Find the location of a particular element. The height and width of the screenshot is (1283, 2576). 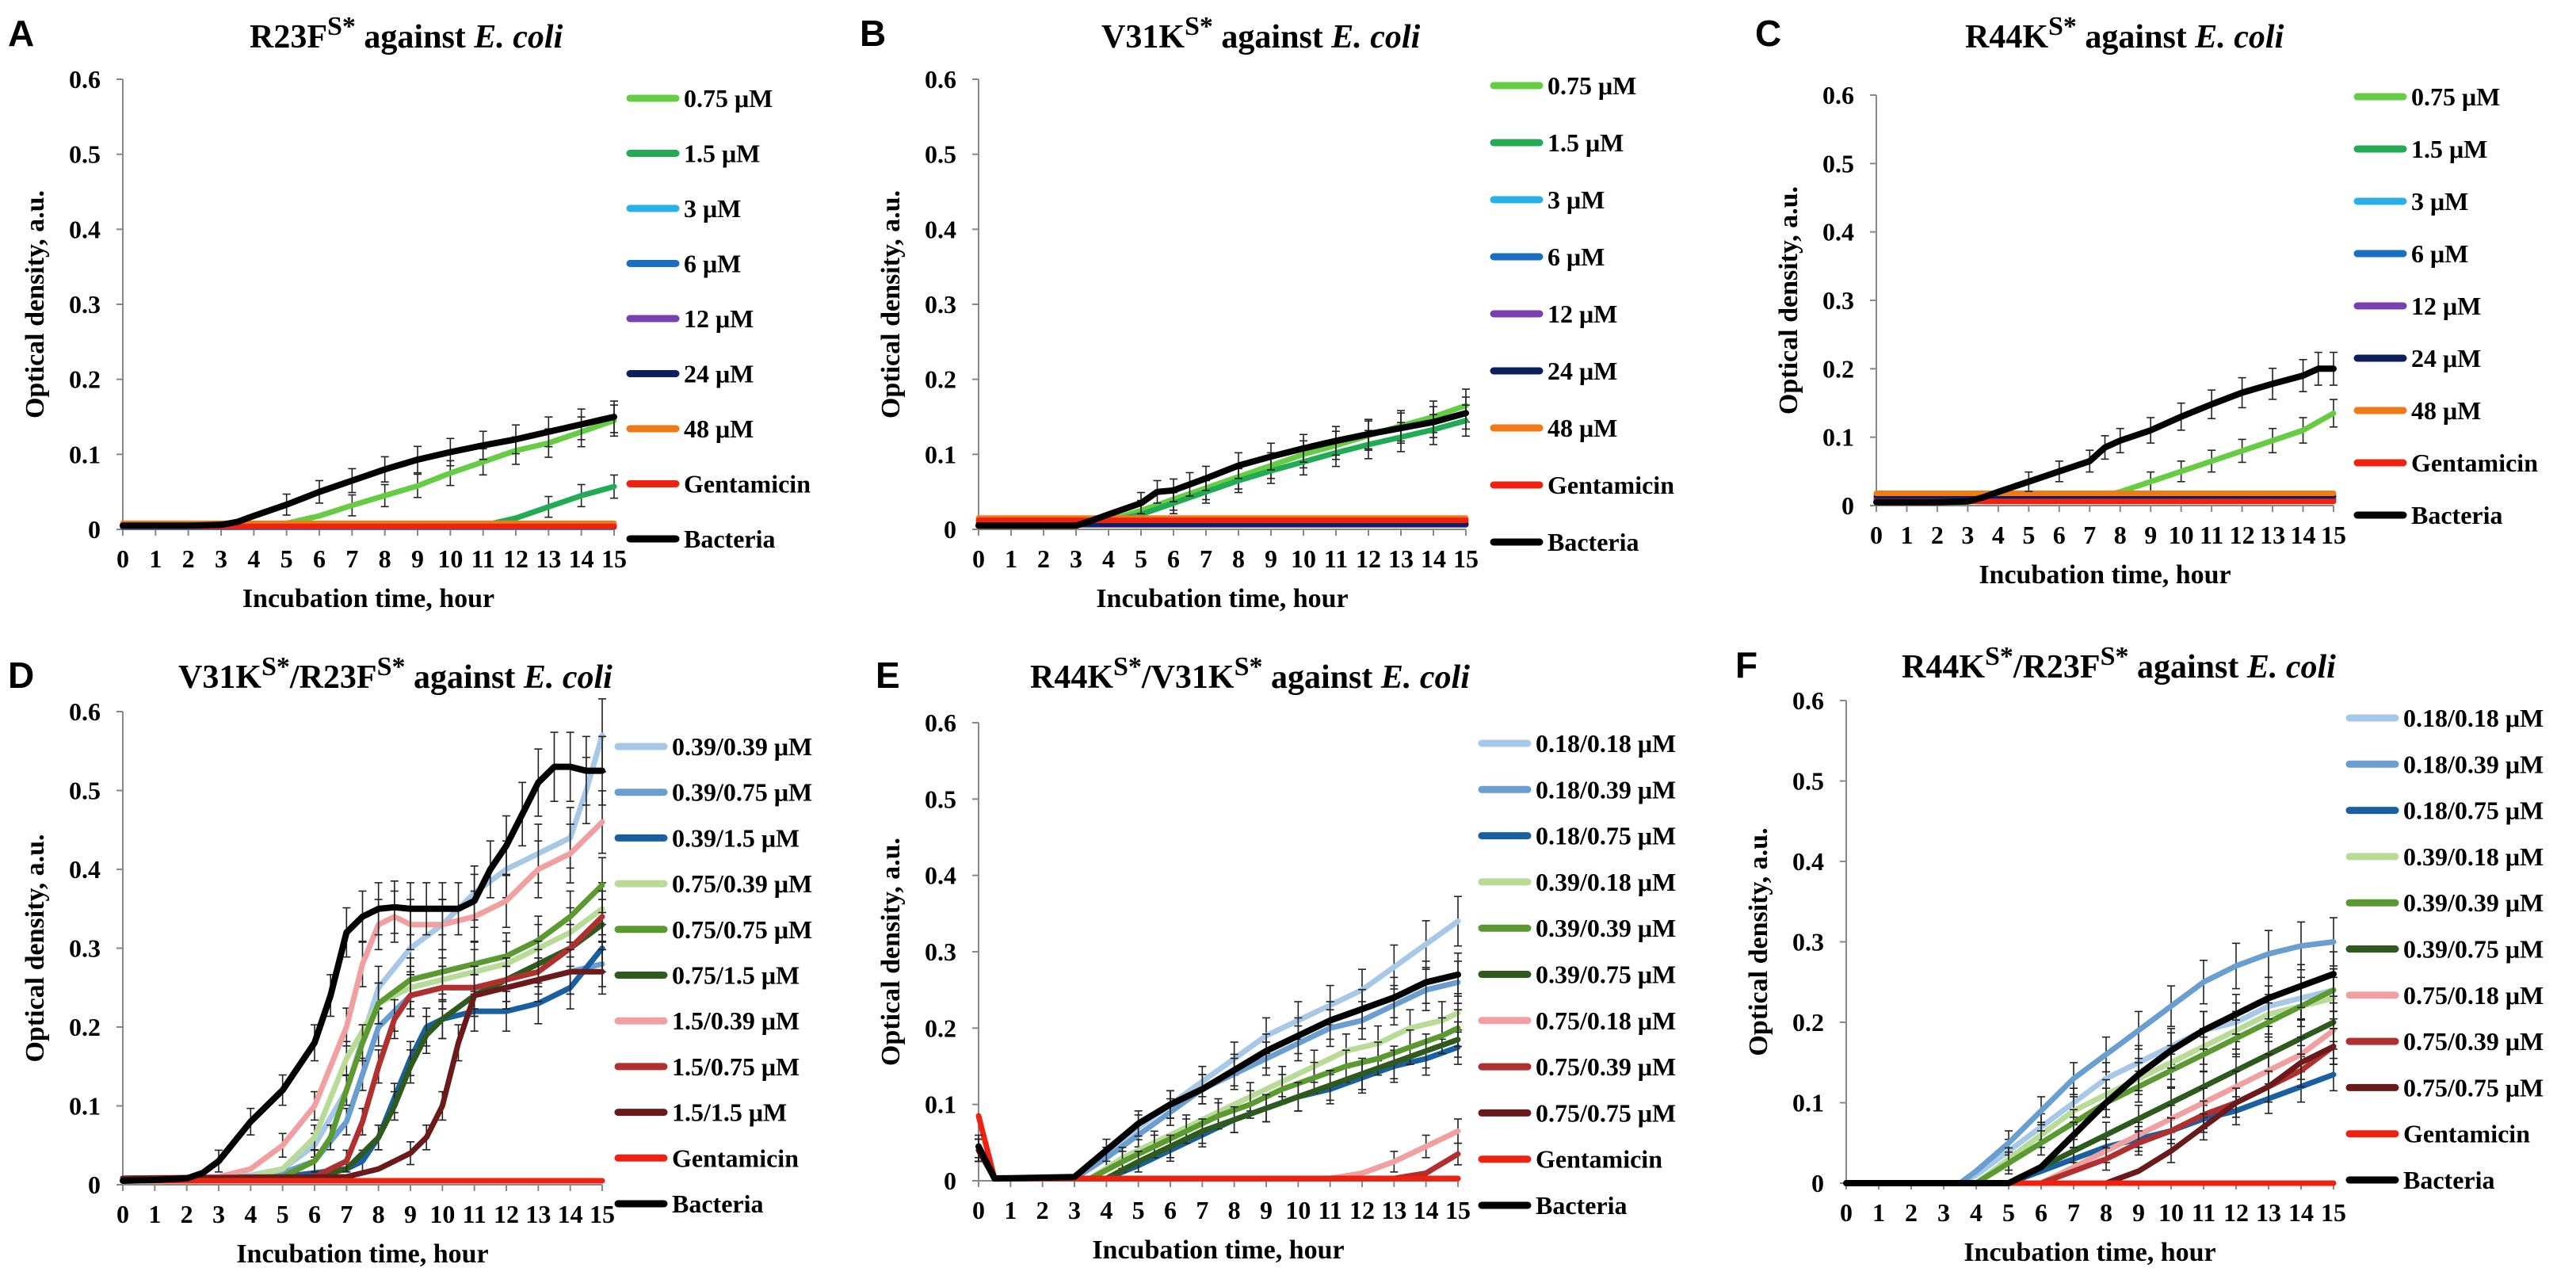

x-tick-label: 1 is located at coordinates (154, 1214).